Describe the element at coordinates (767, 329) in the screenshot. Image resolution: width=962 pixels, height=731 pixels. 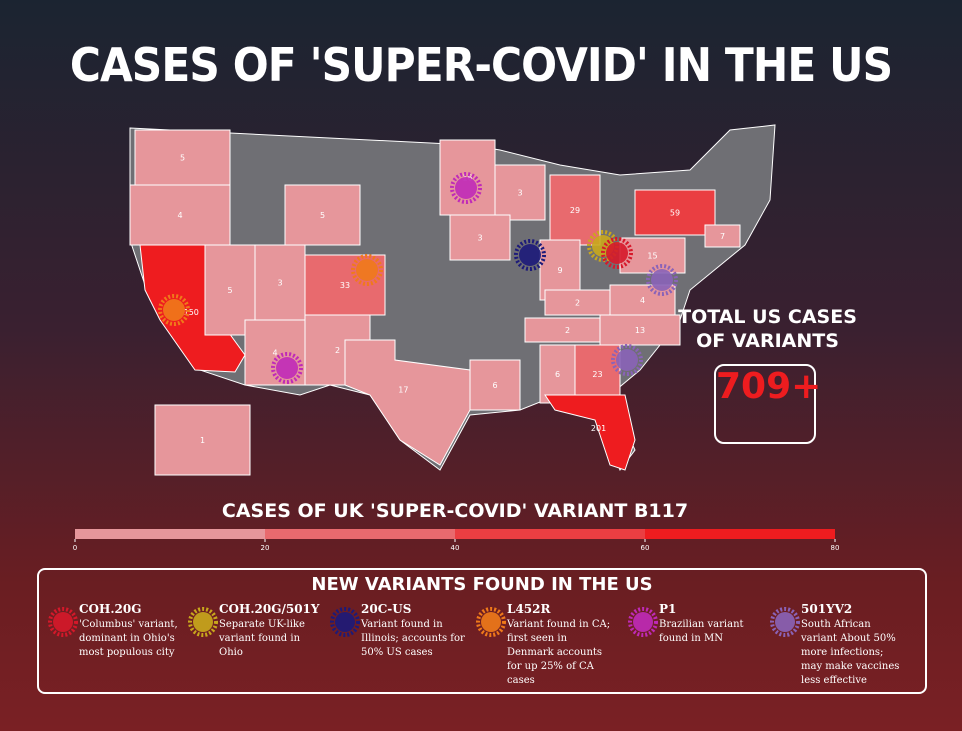
I see `total-label: TOTAL US CASES OF VARIANTS` at that location.